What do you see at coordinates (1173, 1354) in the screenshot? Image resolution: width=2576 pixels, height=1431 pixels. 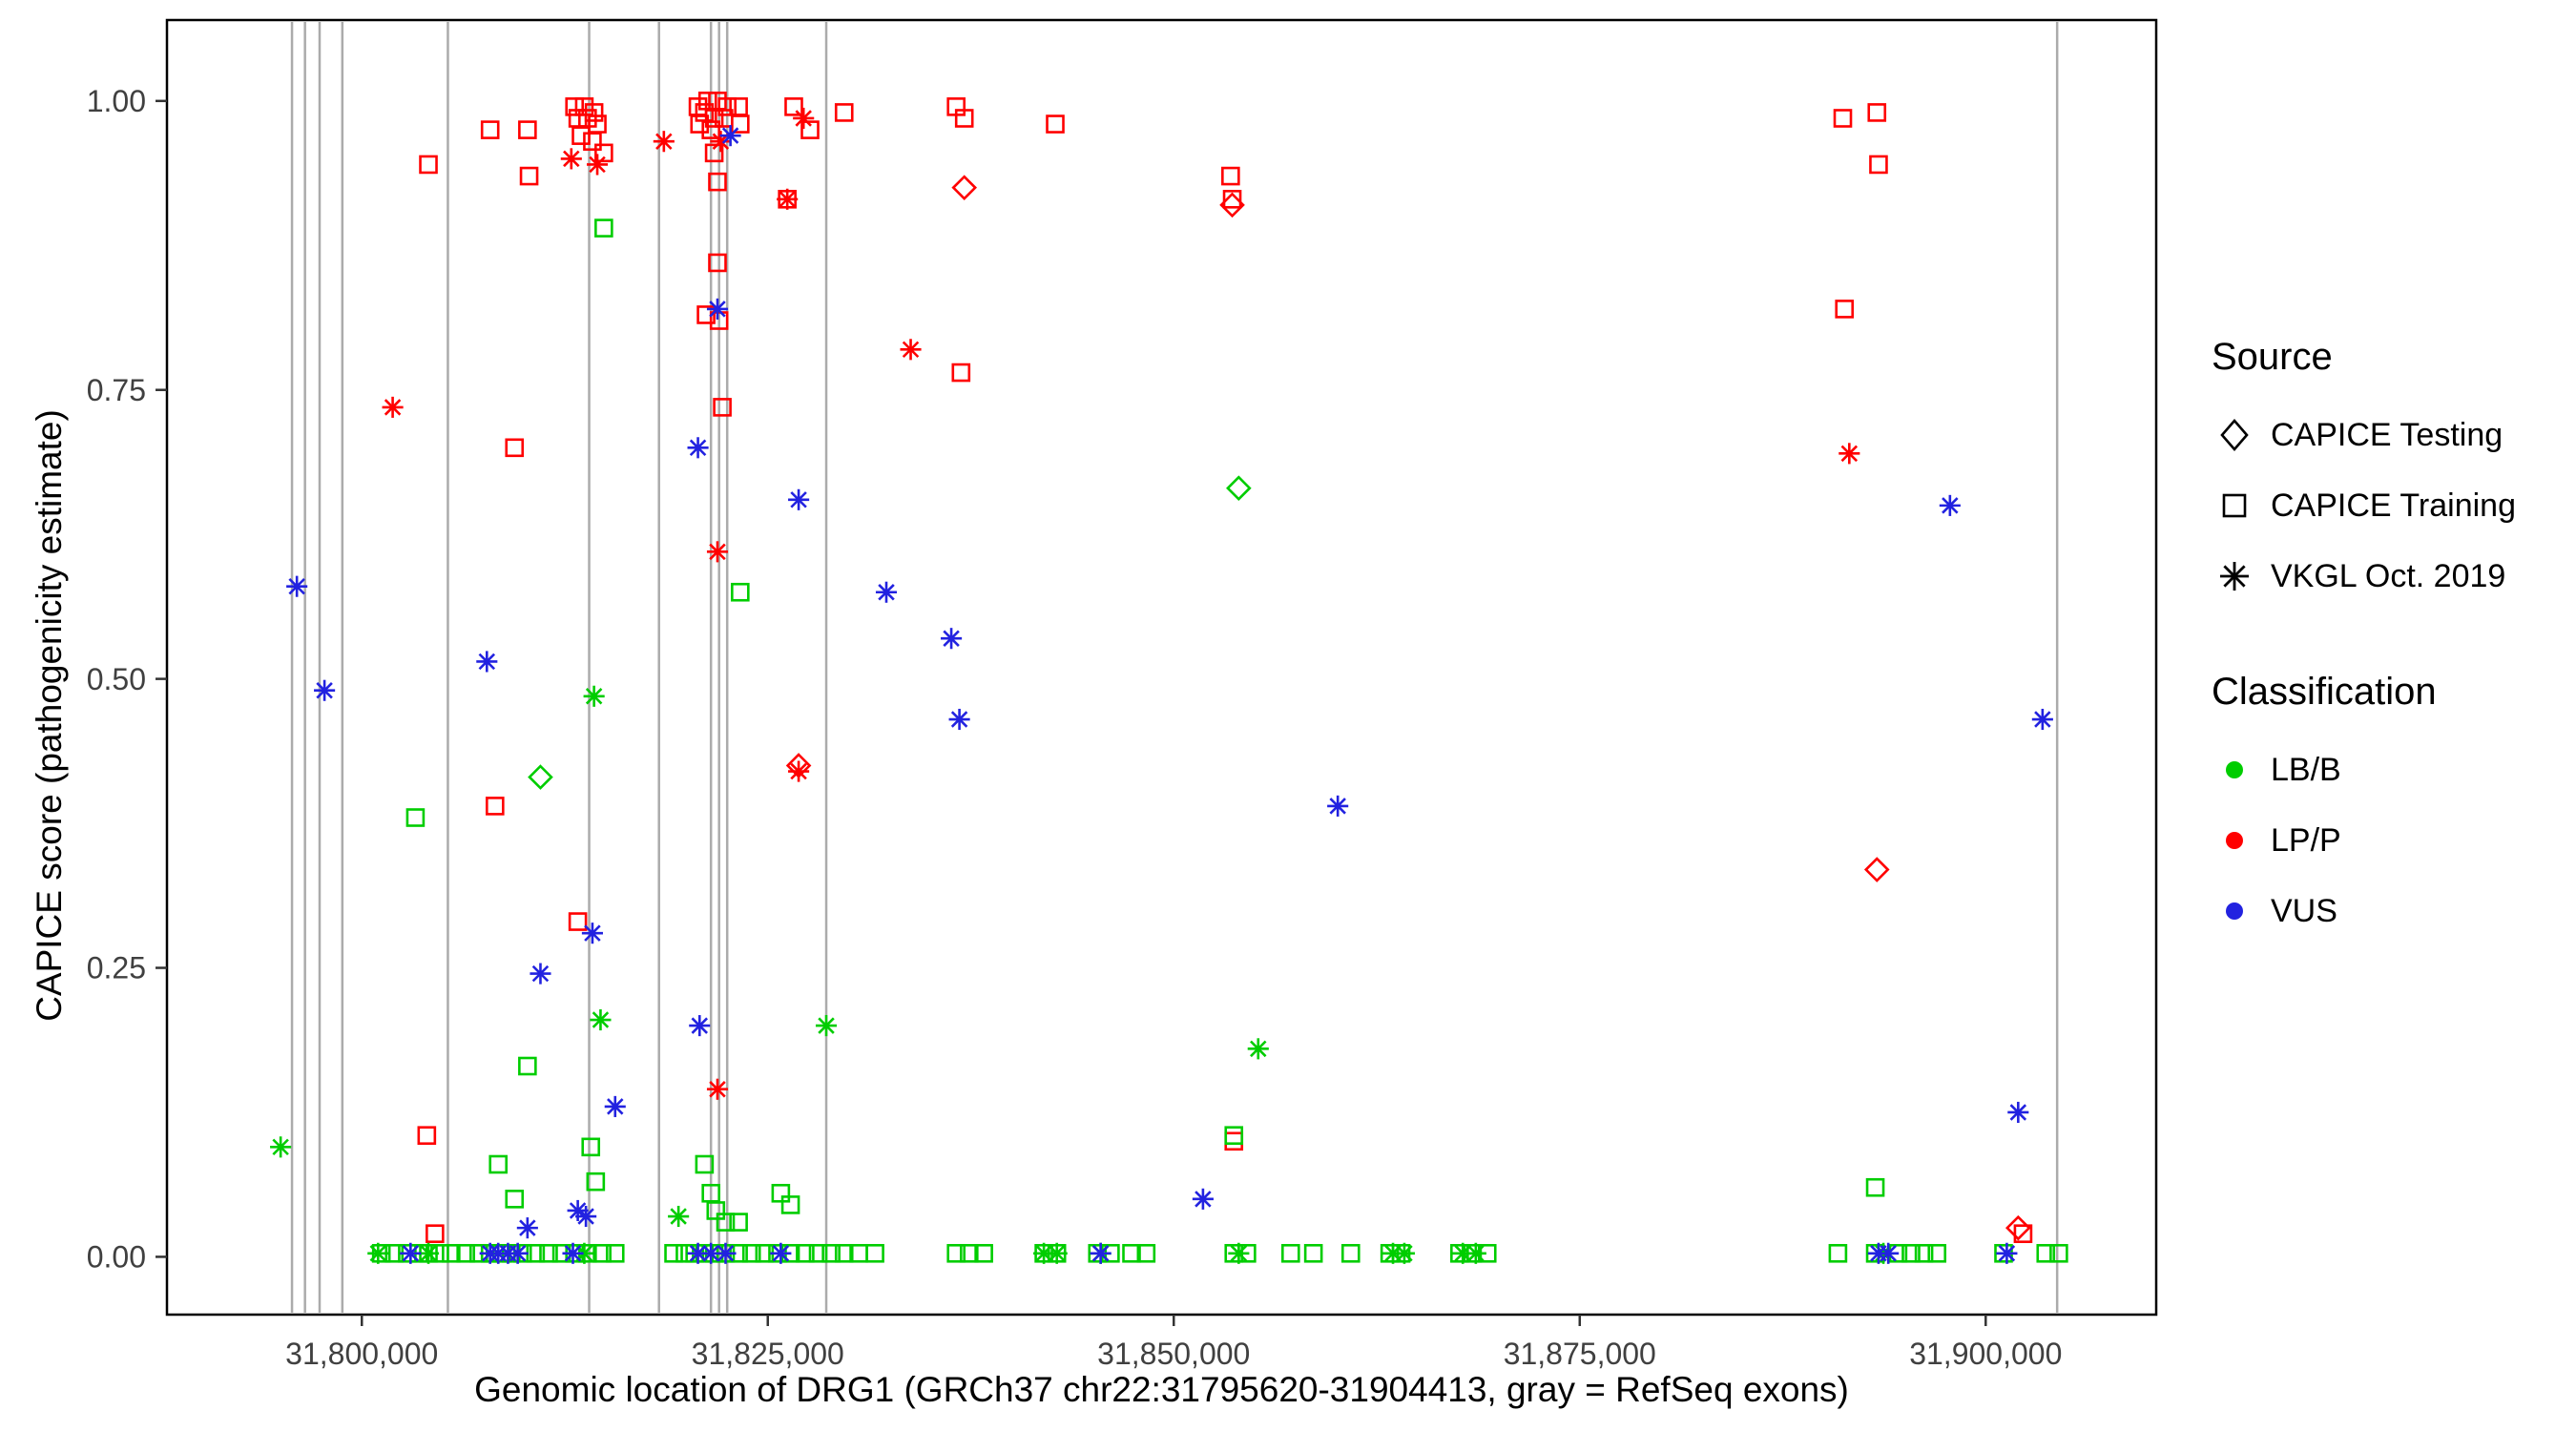 I see `x-tick-label: 31,850,000` at bounding box center [1173, 1354].